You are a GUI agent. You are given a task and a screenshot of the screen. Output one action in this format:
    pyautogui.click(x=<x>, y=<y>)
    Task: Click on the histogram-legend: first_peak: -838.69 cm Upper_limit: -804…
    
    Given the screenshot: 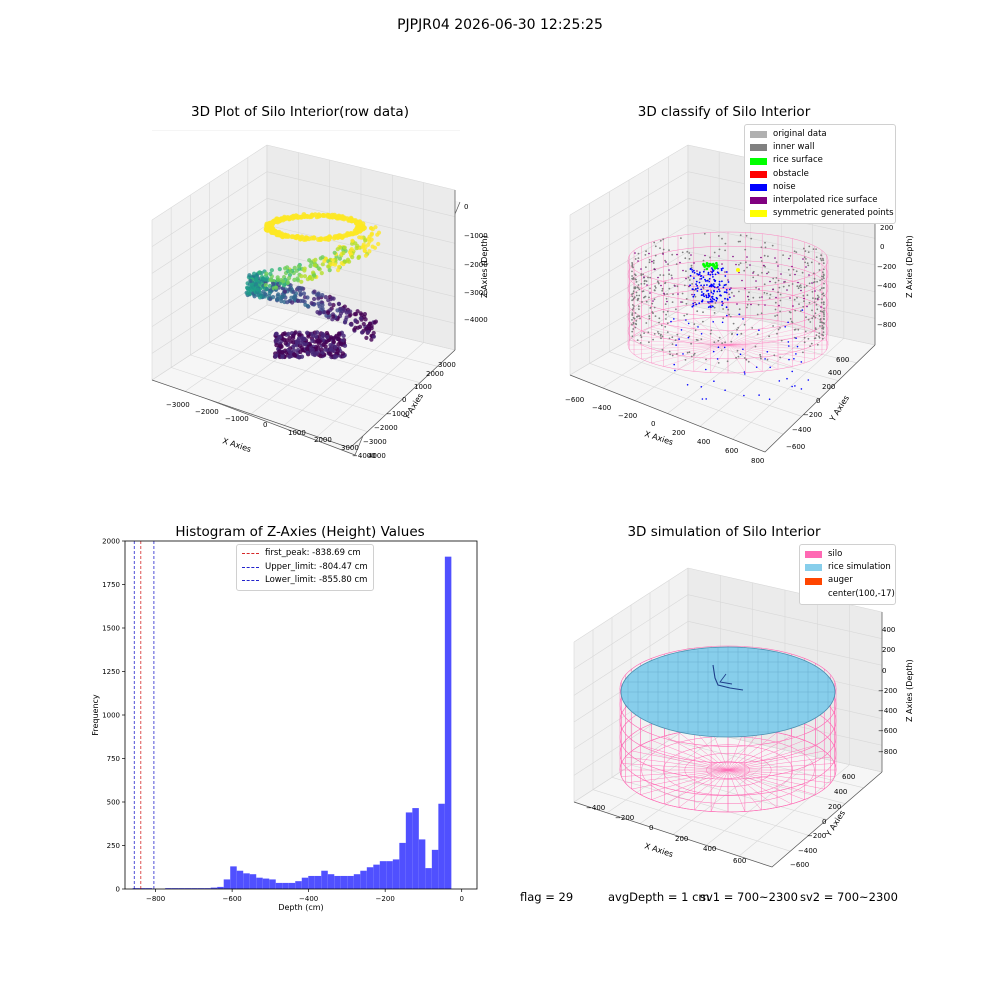 What is the action you would take?
    pyautogui.click(x=305, y=567)
    